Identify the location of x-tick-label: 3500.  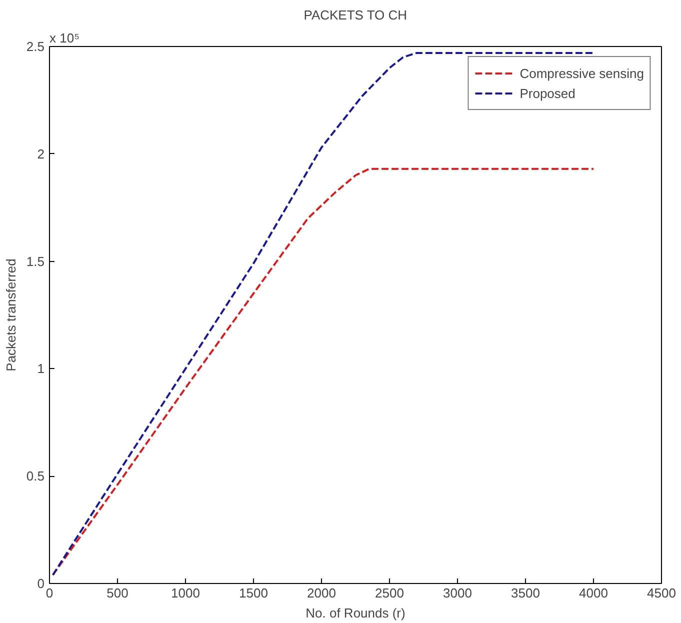
(525, 593).